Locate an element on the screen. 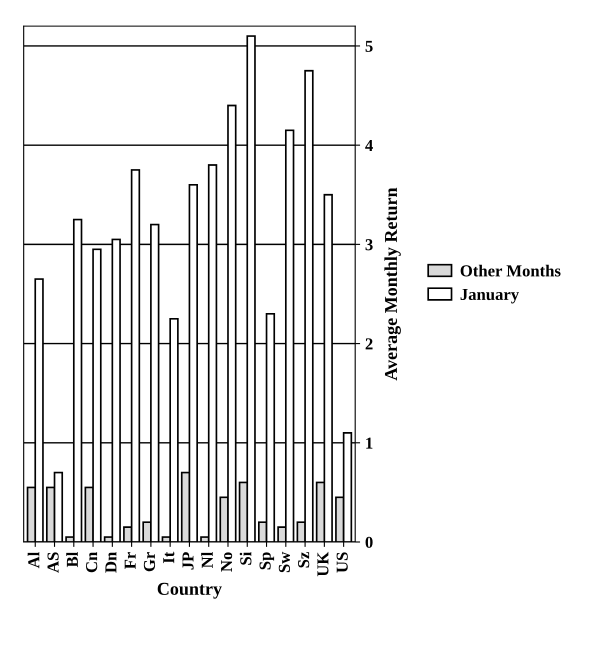 This screenshot has width=592, height=653. y-tick-label: 1 is located at coordinates (369, 443).